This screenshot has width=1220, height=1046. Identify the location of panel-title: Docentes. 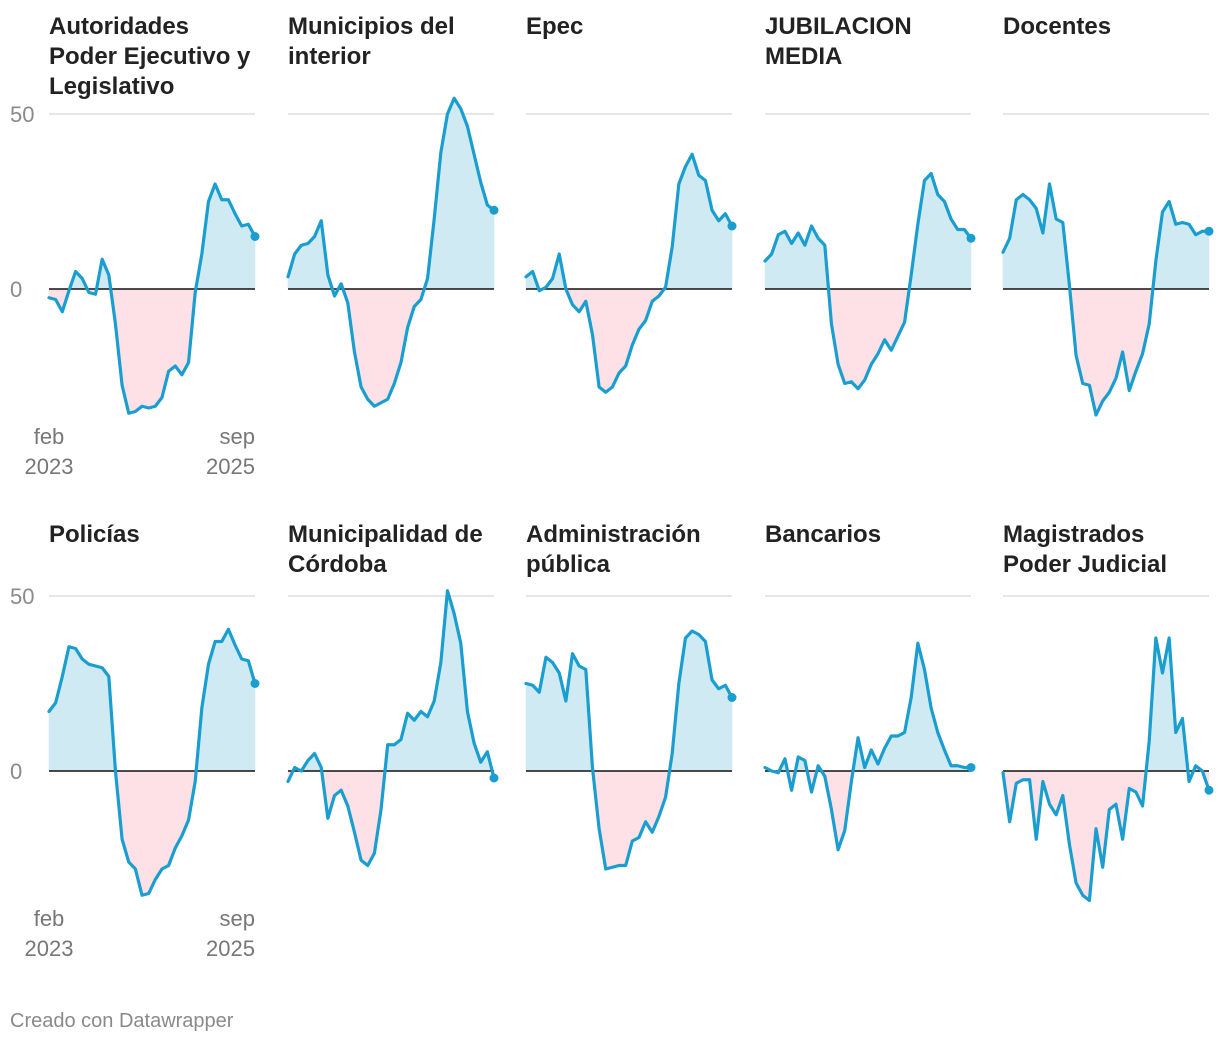
(1057, 26).